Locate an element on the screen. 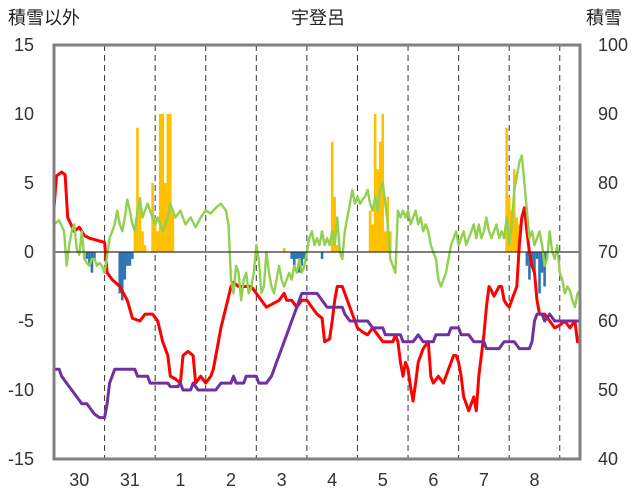  x-tick-label: 8 is located at coordinates (534, 480).